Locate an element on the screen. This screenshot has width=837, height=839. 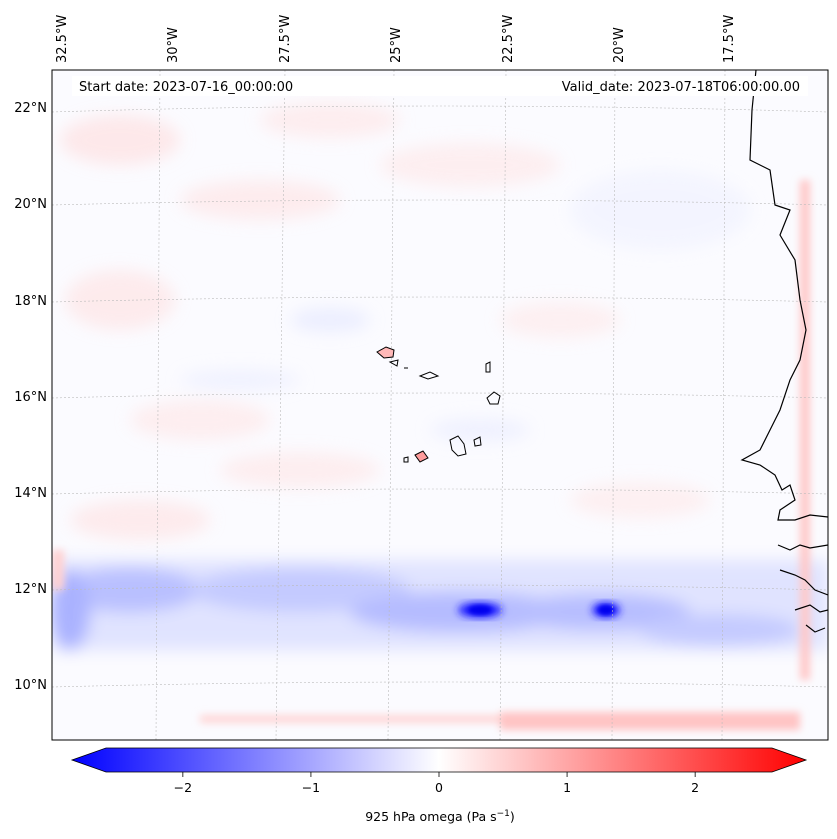
date-label-background is located at coordinates (440, 86).